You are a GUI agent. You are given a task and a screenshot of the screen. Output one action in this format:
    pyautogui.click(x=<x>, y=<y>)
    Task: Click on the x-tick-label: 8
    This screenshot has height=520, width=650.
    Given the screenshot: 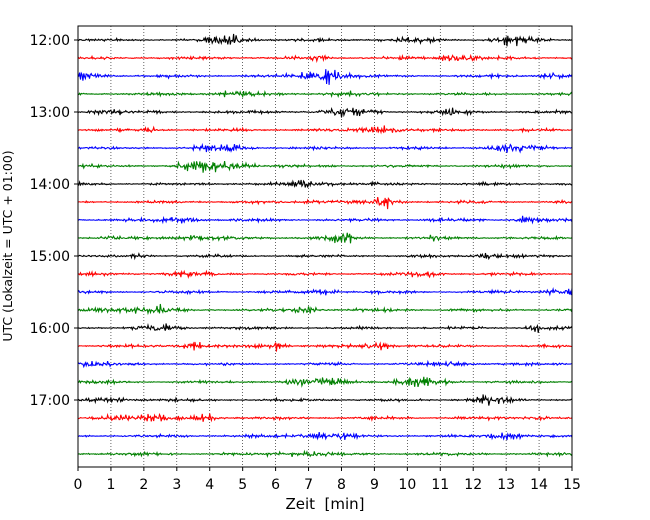 What is the action you would take?
    pyautogui.click(x=341, y=485)
    